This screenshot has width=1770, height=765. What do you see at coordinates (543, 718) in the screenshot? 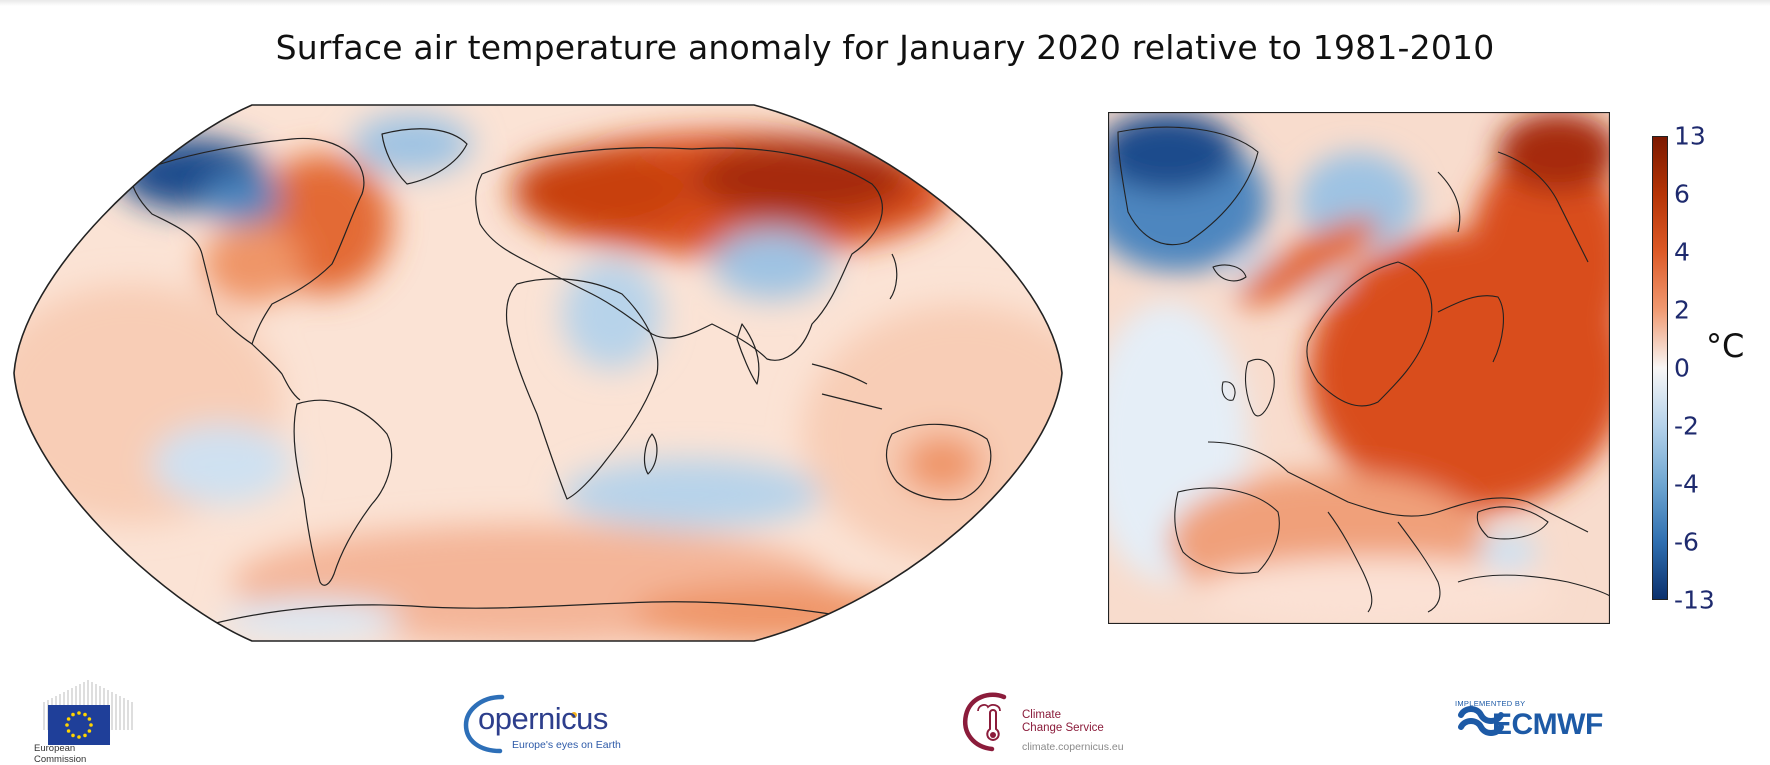
I see `copernicus-wordmark: opernicus` at bounding box center [543, 718].